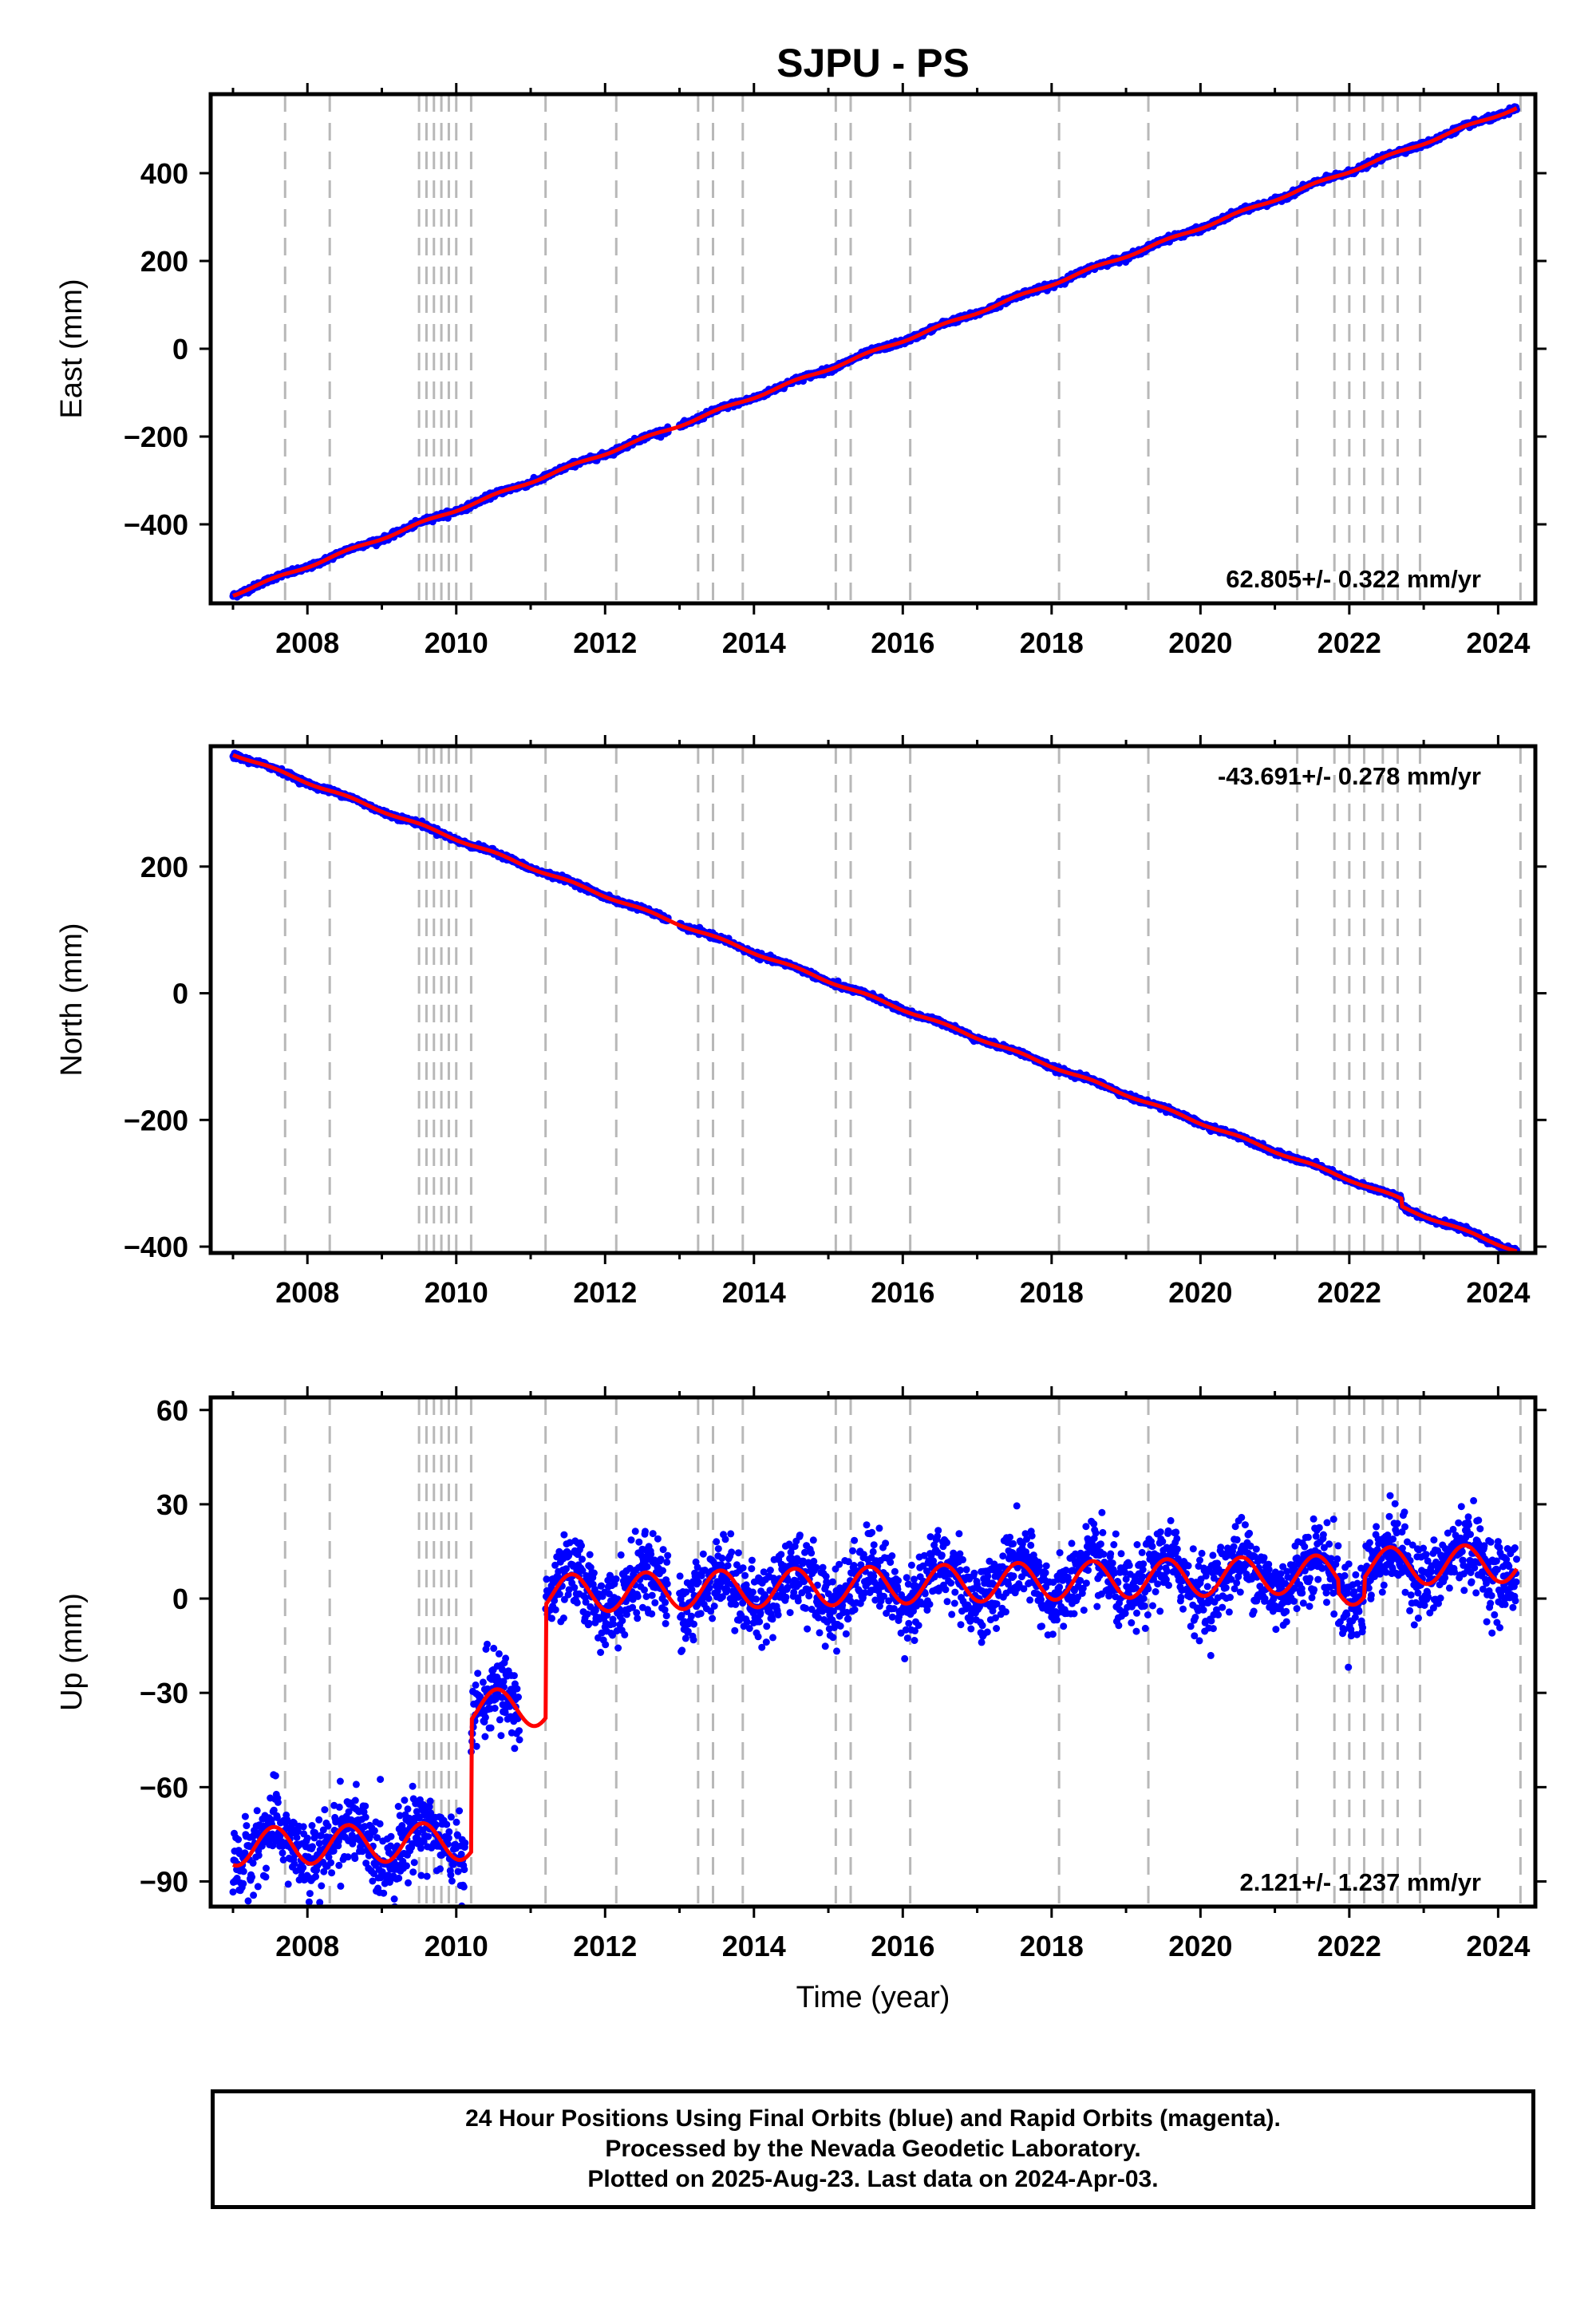  I want to click on y-tick-label: −400, so click(156, 524).